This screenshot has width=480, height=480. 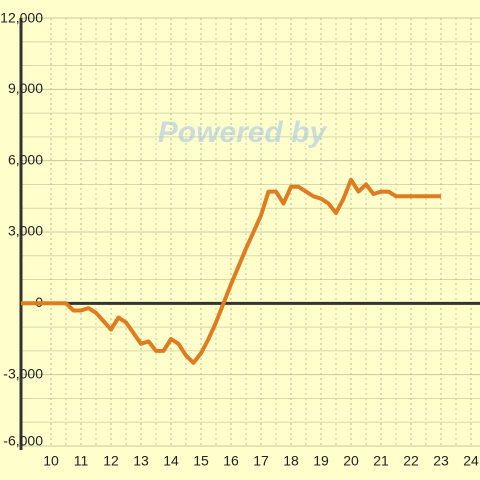 What do you see at coordinates (261, 461) in the screenshot?
I see `x-tick-label: 17` at bounding box center [261, 461].